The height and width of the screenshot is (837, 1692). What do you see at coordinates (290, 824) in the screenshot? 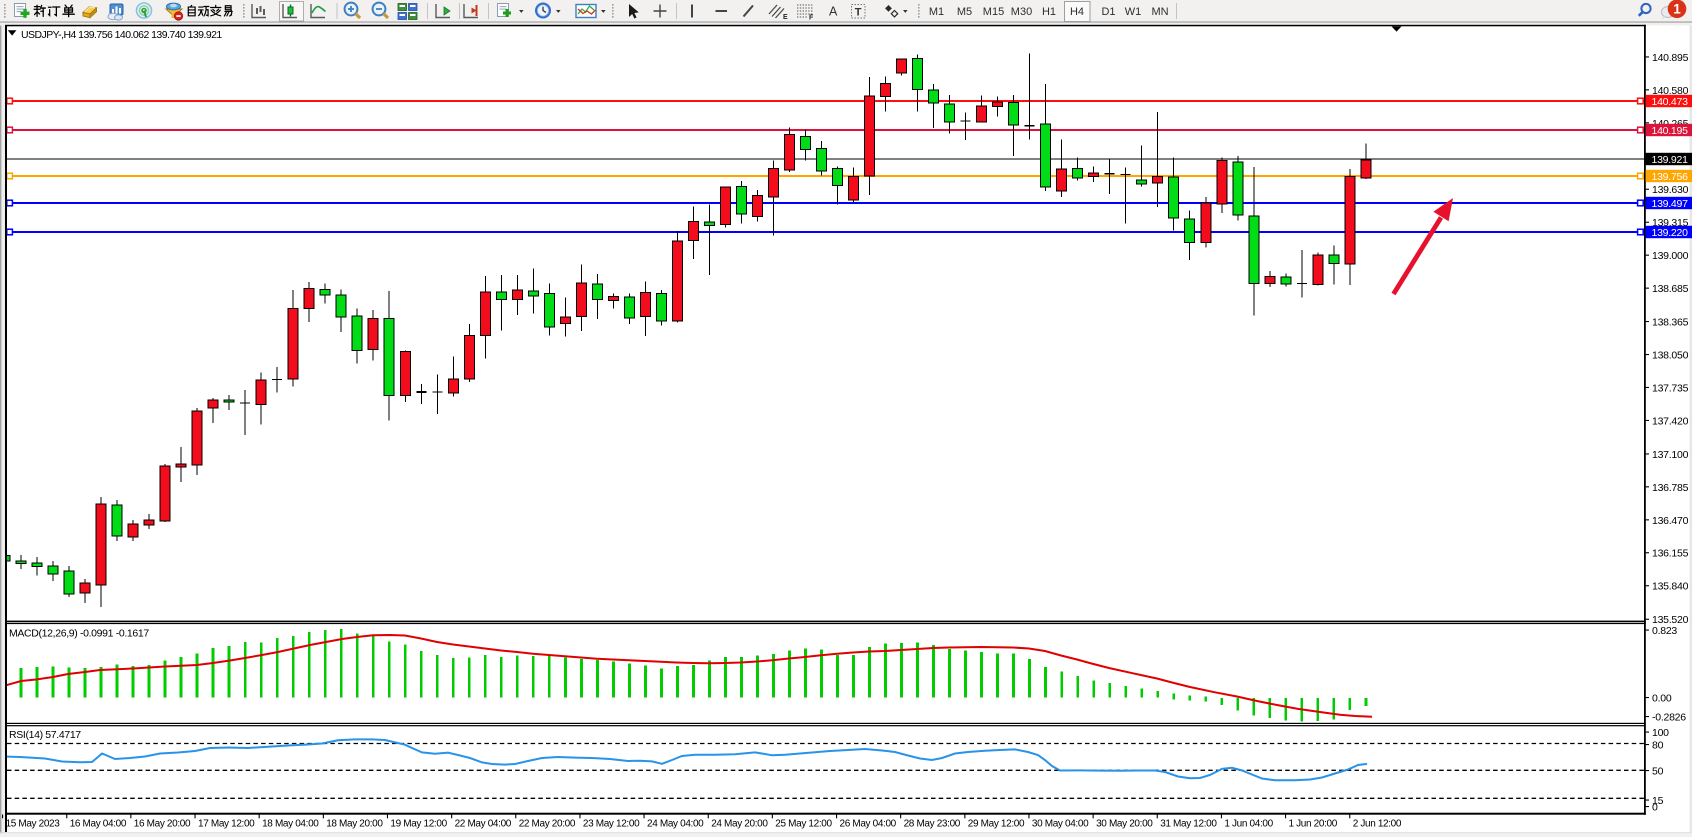
I see `svg-text: 18 May 04:00` at bounding box center [290, 824].